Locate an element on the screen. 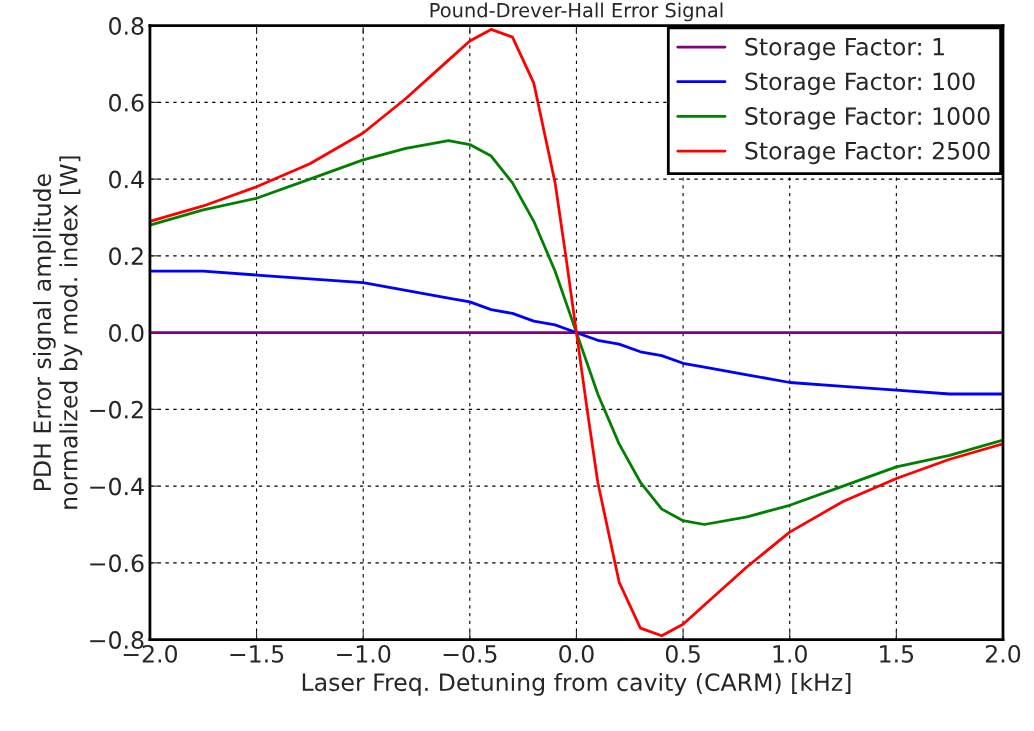 Image resolution: width=1034 pixels, height=731 pixels. y-tick-label: −0.6 is located at coordinates (117, 563).